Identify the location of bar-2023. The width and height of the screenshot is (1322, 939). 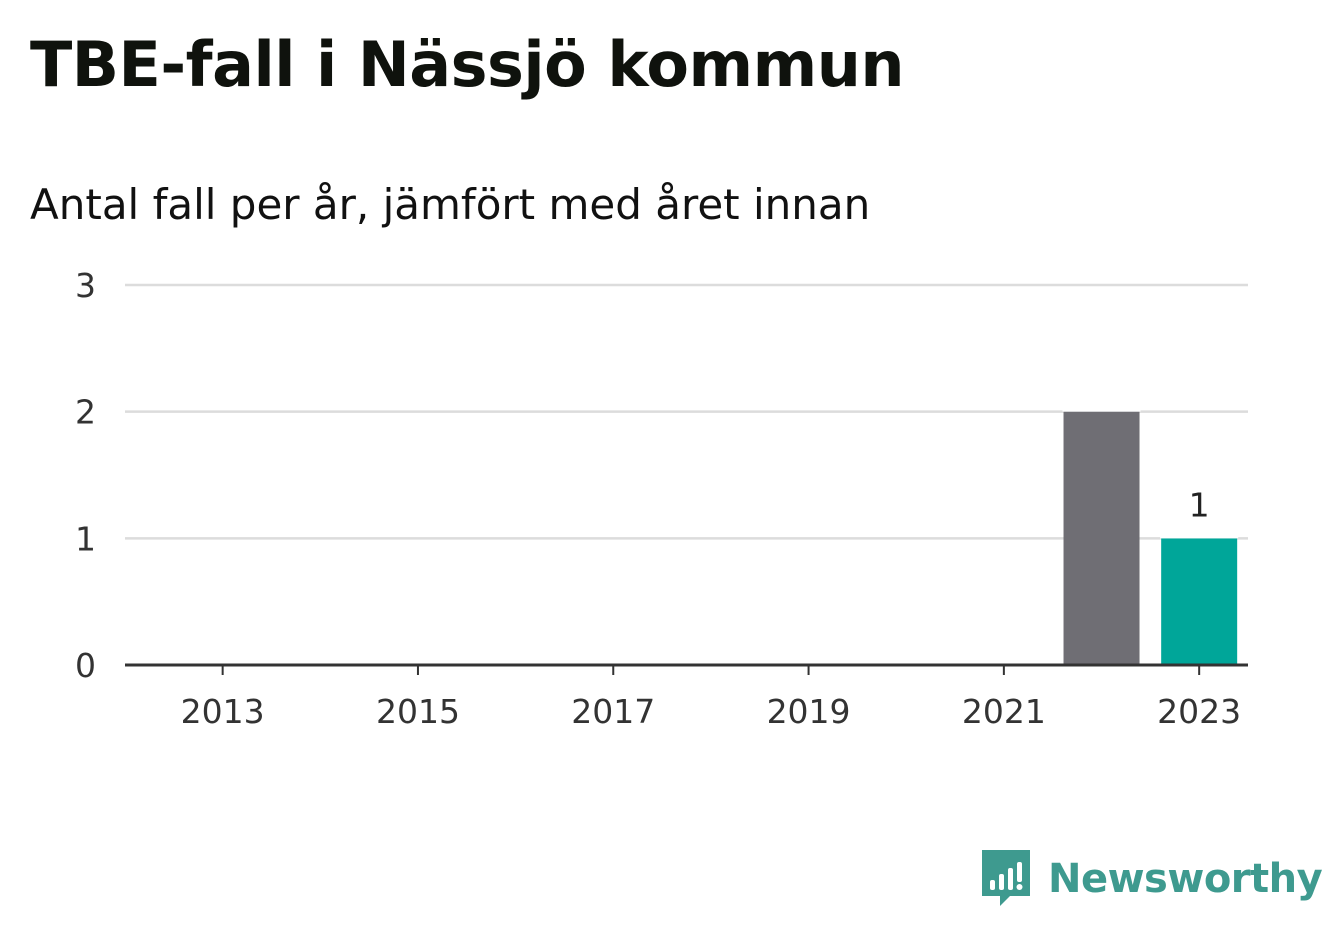
(1199, 601).